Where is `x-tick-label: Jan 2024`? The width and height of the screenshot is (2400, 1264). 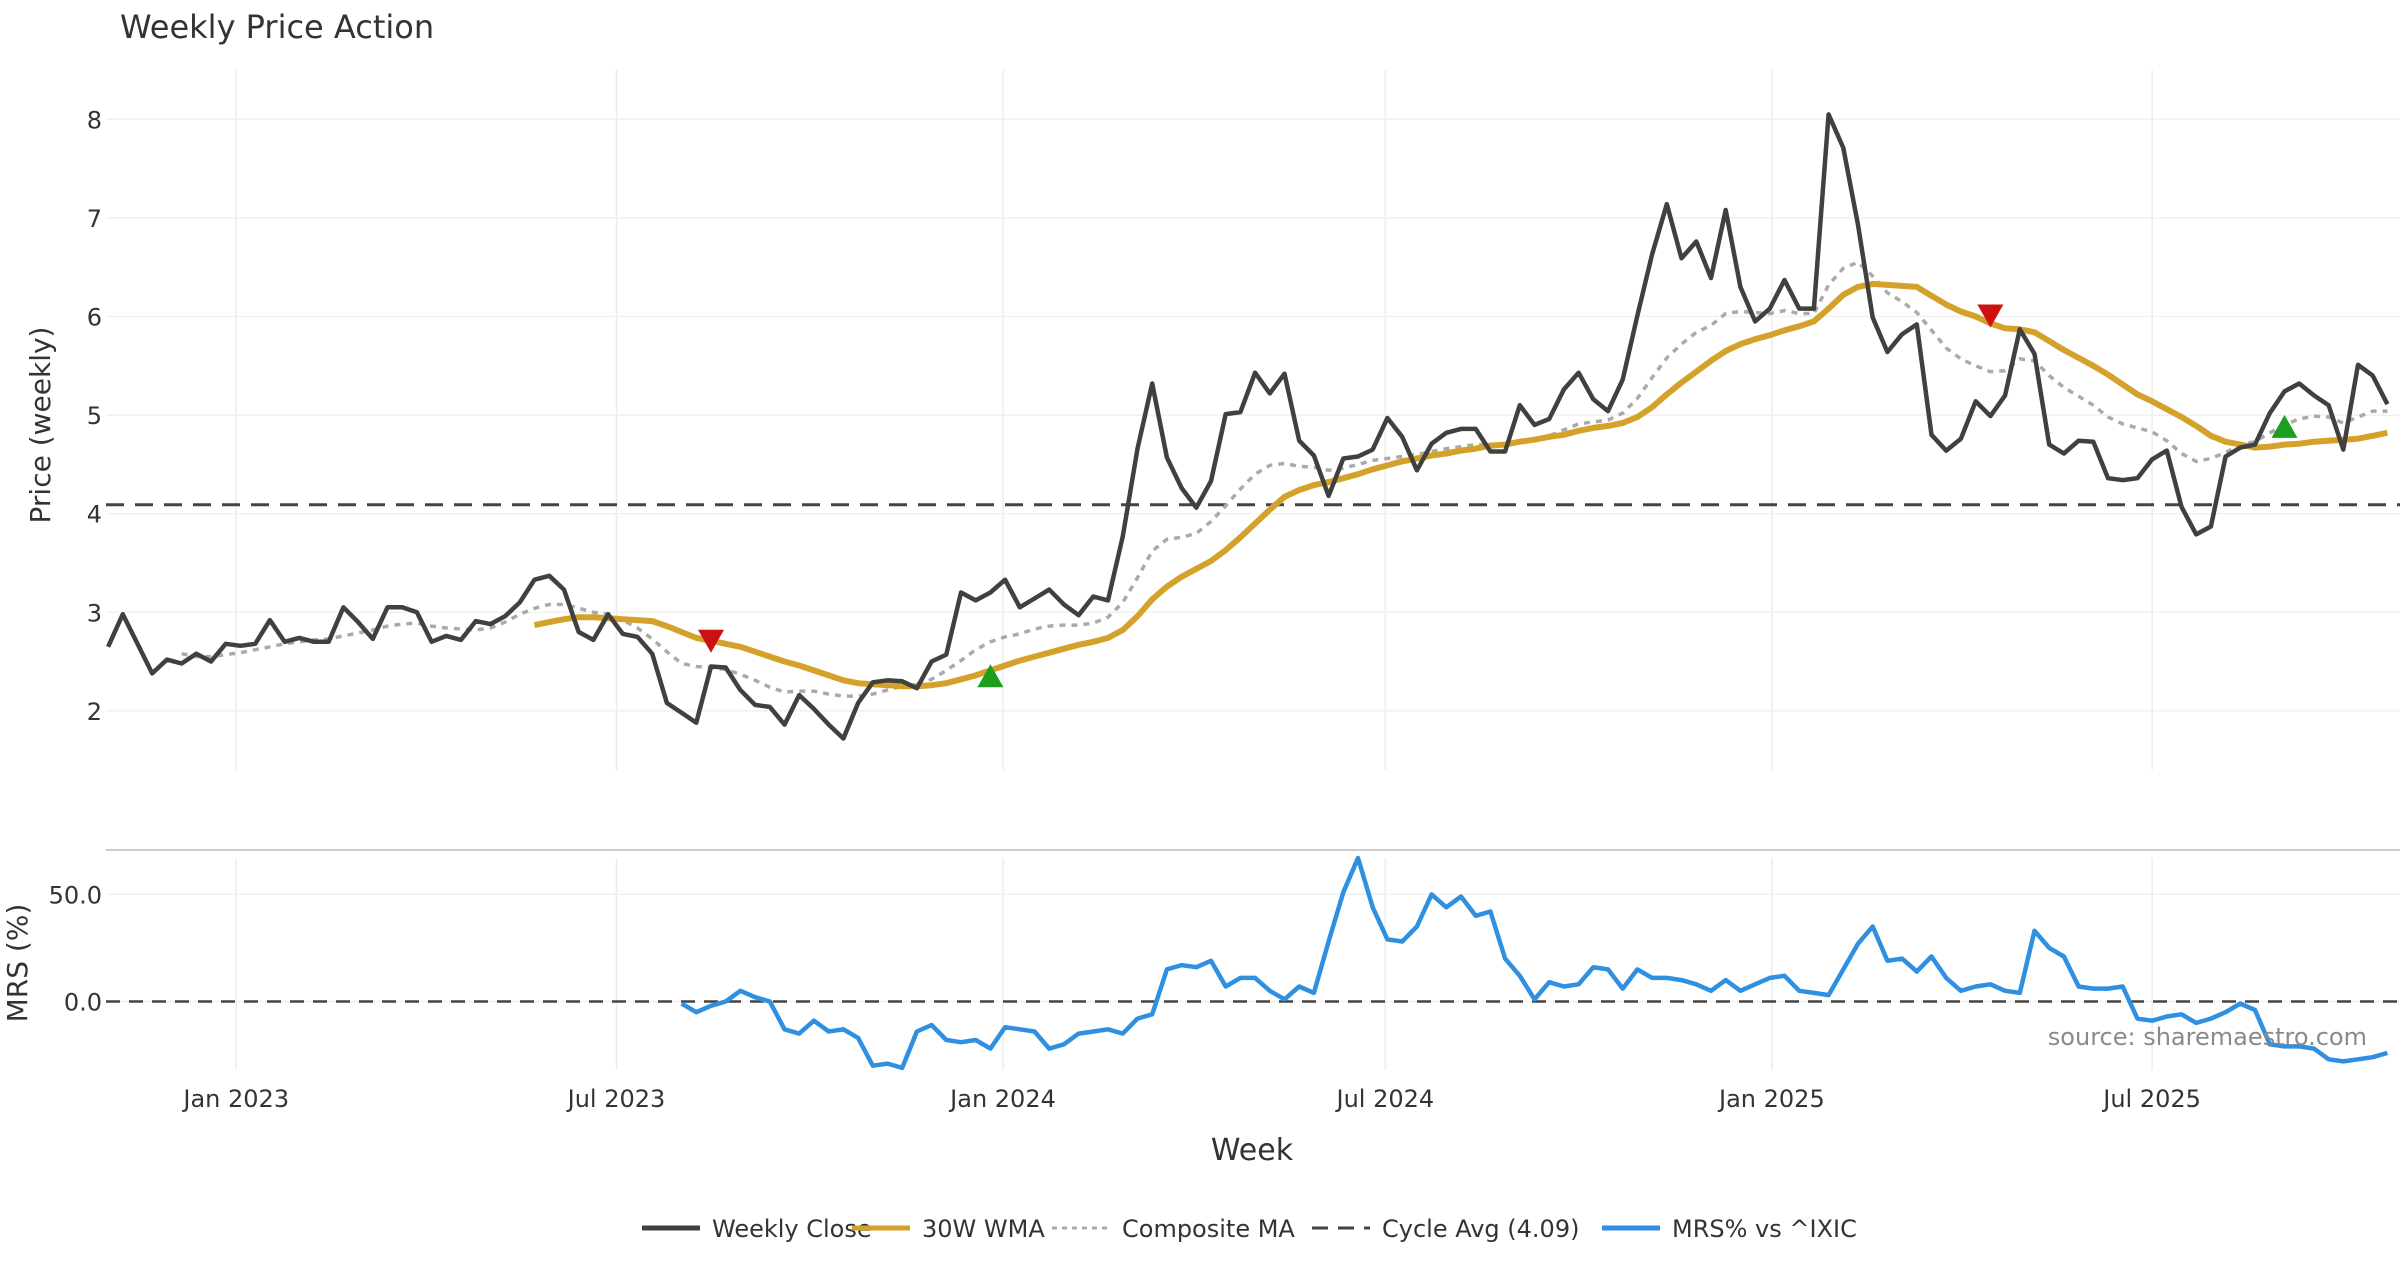
x-tick-label: Jan 2024 is located at coordinates (1002, 1099).